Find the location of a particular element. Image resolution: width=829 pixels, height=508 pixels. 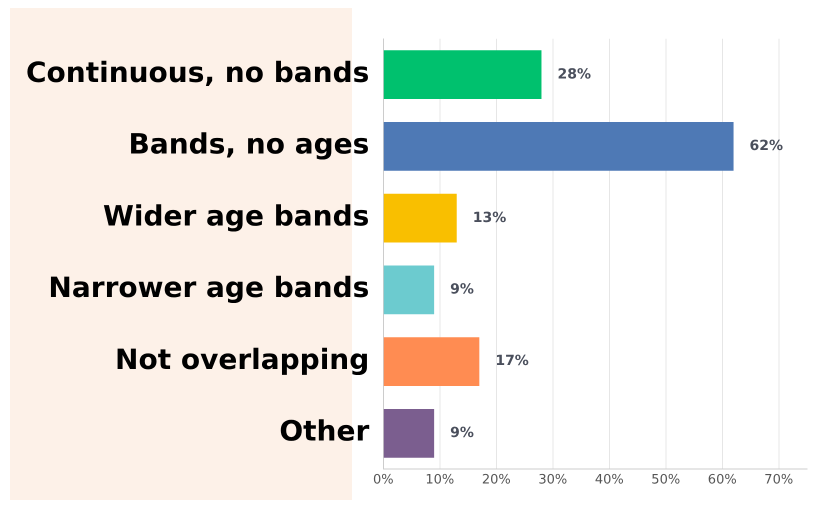

x-tick-label: 60% is located at coordinates (722, 480).